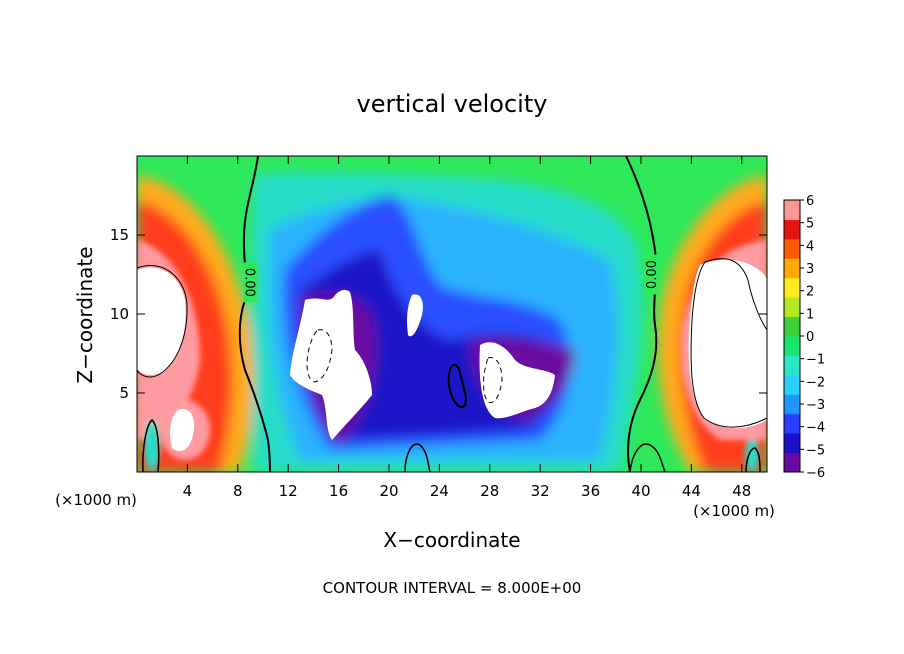  Describe the element at coordinates (182, 430) in the screenshot. I see `saturated-west-bottom` at that location.